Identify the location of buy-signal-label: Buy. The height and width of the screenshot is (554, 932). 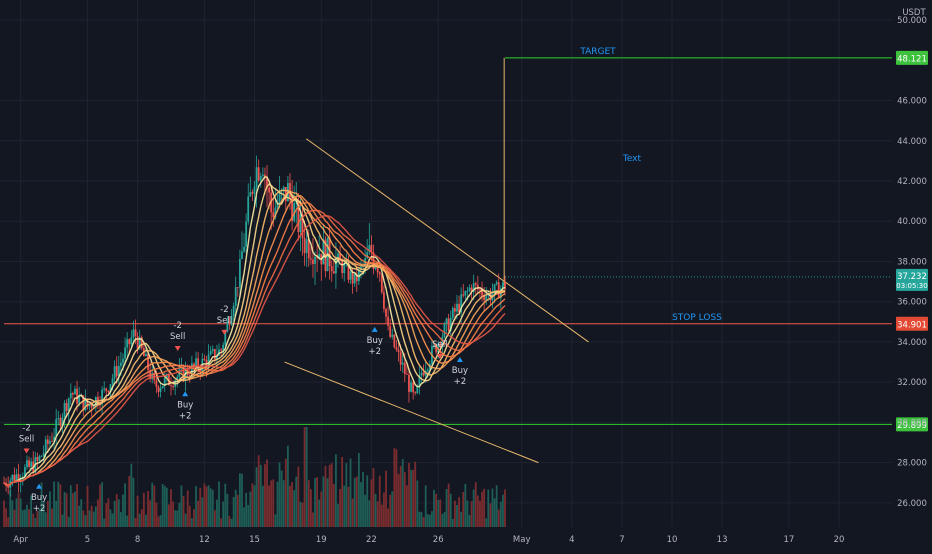
(375, 341).